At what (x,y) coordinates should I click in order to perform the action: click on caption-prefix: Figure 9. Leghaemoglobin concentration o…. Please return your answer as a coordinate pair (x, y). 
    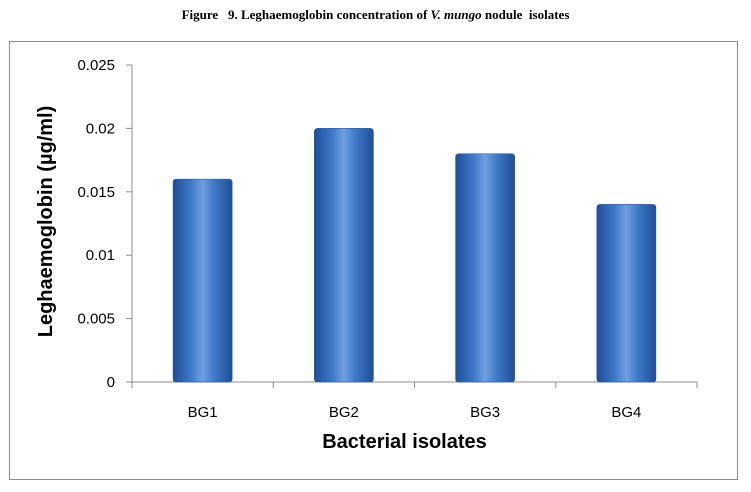
    Looking at the image, I should click on (306, 14).